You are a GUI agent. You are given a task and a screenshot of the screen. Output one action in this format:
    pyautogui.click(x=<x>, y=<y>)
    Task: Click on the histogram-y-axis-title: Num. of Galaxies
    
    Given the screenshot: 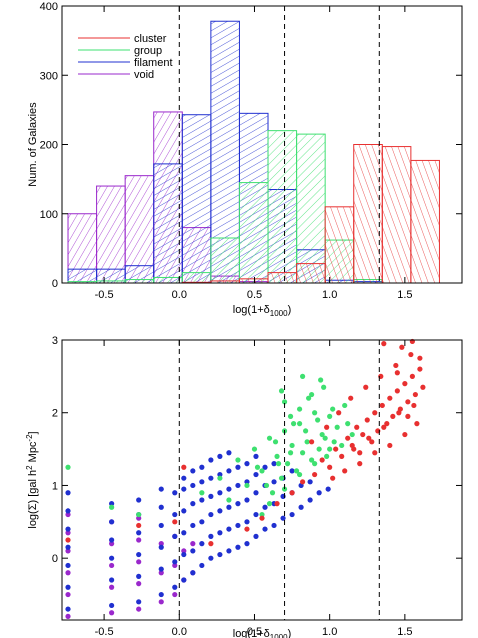 What is the action you would take?
    pyautogui.click(x=33, y=144)
    